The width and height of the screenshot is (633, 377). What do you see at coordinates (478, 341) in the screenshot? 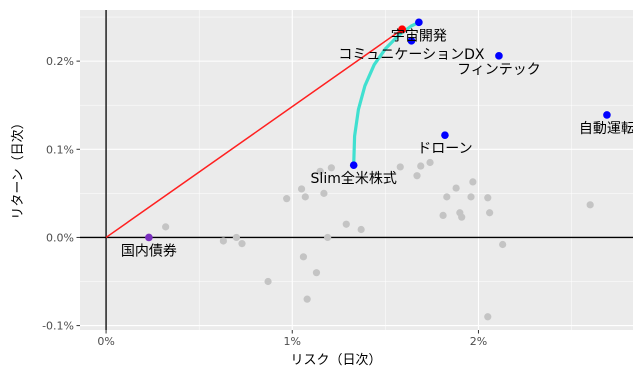
I see `x-tick-label: 2%` at bounding box center [478, 341].